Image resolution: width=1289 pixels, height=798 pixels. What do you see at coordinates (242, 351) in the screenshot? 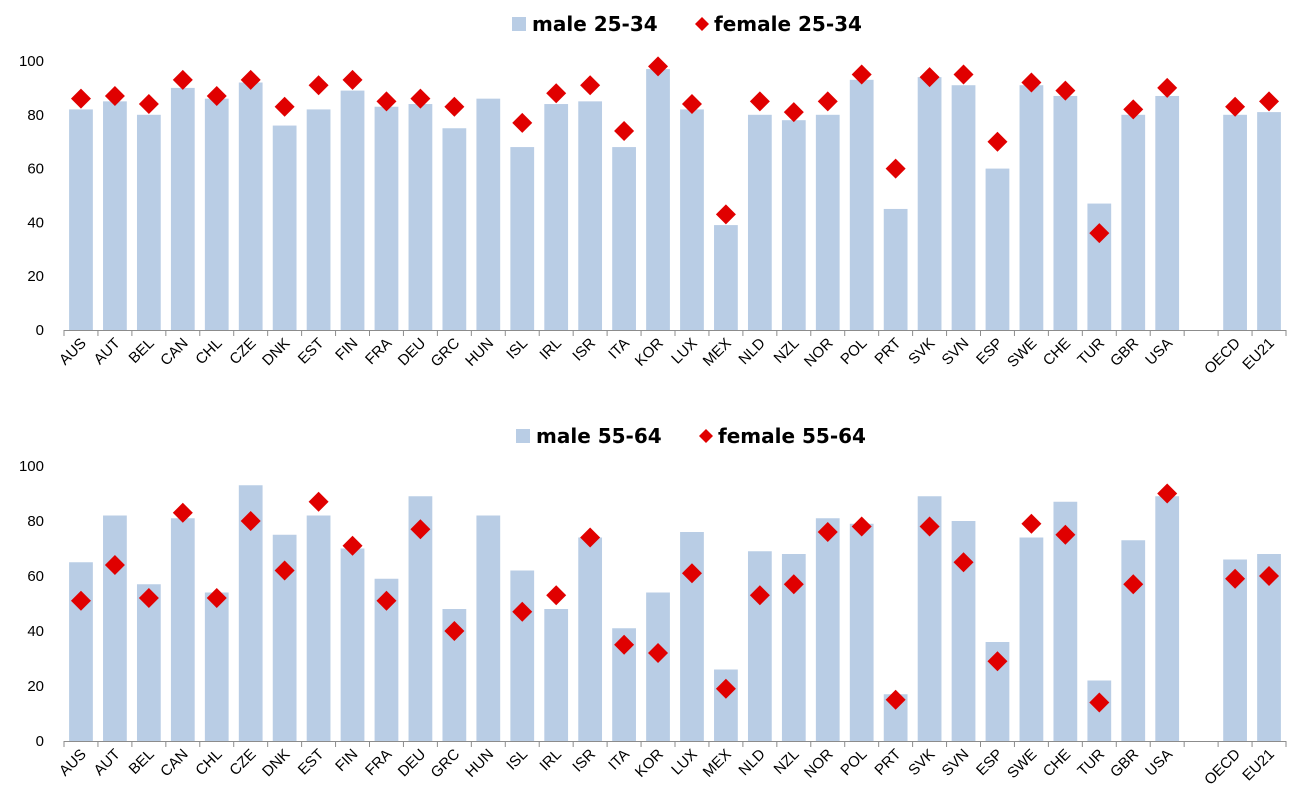
I see `x-tick-label: CZE` at bounding box center [242, 351].